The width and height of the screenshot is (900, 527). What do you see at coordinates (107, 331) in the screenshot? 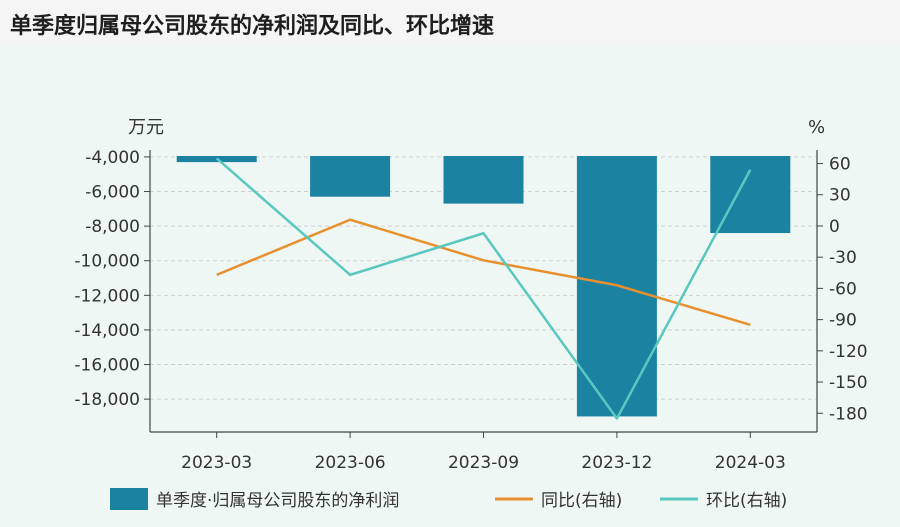
I see `left-tick-label: -14,000` at bounding box center [107, 331].